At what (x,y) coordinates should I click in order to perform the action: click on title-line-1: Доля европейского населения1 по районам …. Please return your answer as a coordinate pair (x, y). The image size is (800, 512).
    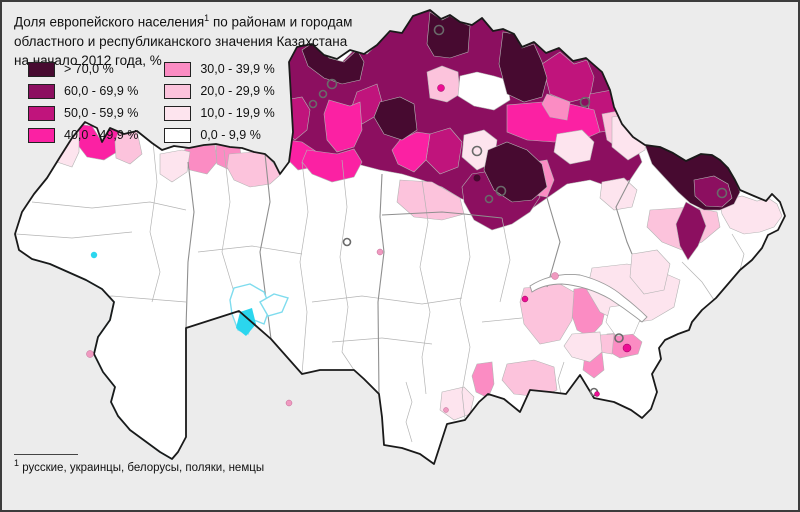
    Looking at the image, I should click on (183, 21).